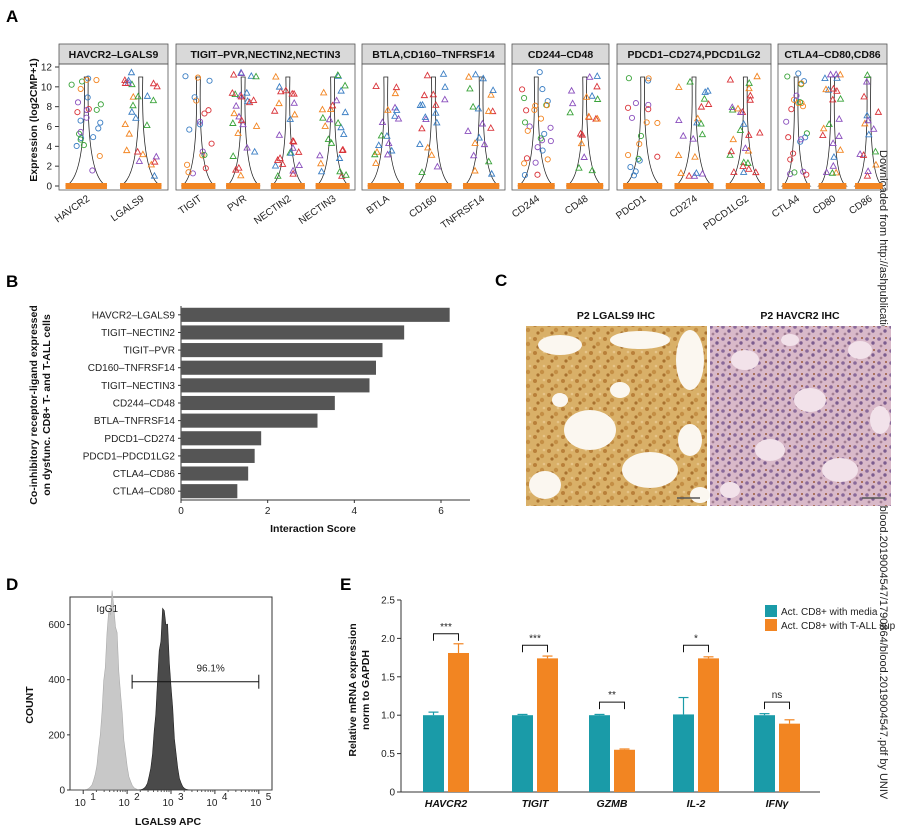  What do you see at coordinates (624, 770) in the screenshot?
I see `bar-tall` at bounding box center [624, 770].